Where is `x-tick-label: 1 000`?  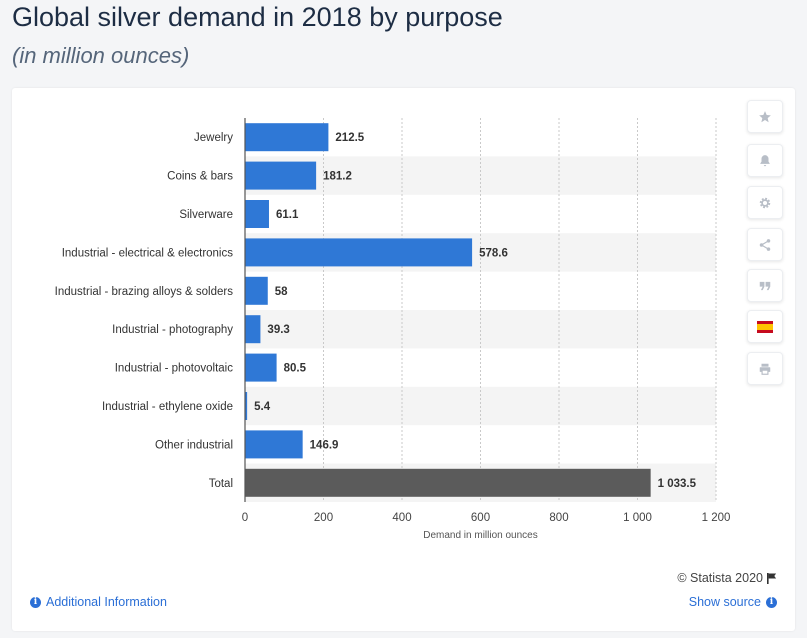 x-tick-label: 1 000 is located at coordinates (637, 518).